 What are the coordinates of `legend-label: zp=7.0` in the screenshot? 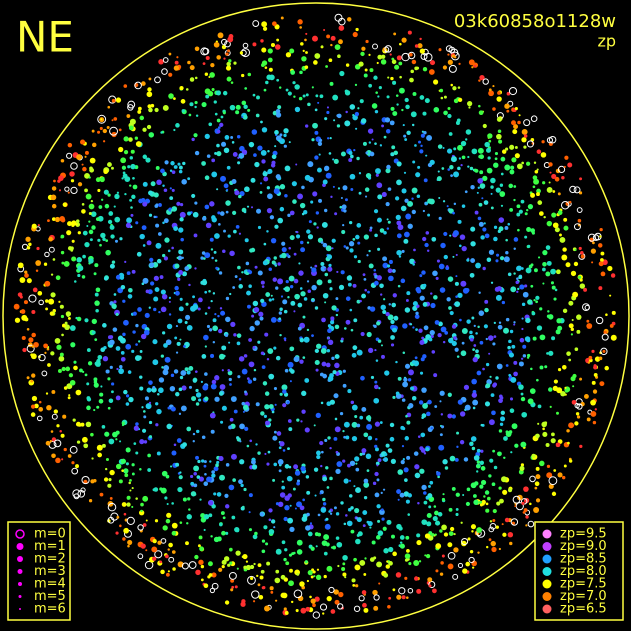 It's located at (583, 596).